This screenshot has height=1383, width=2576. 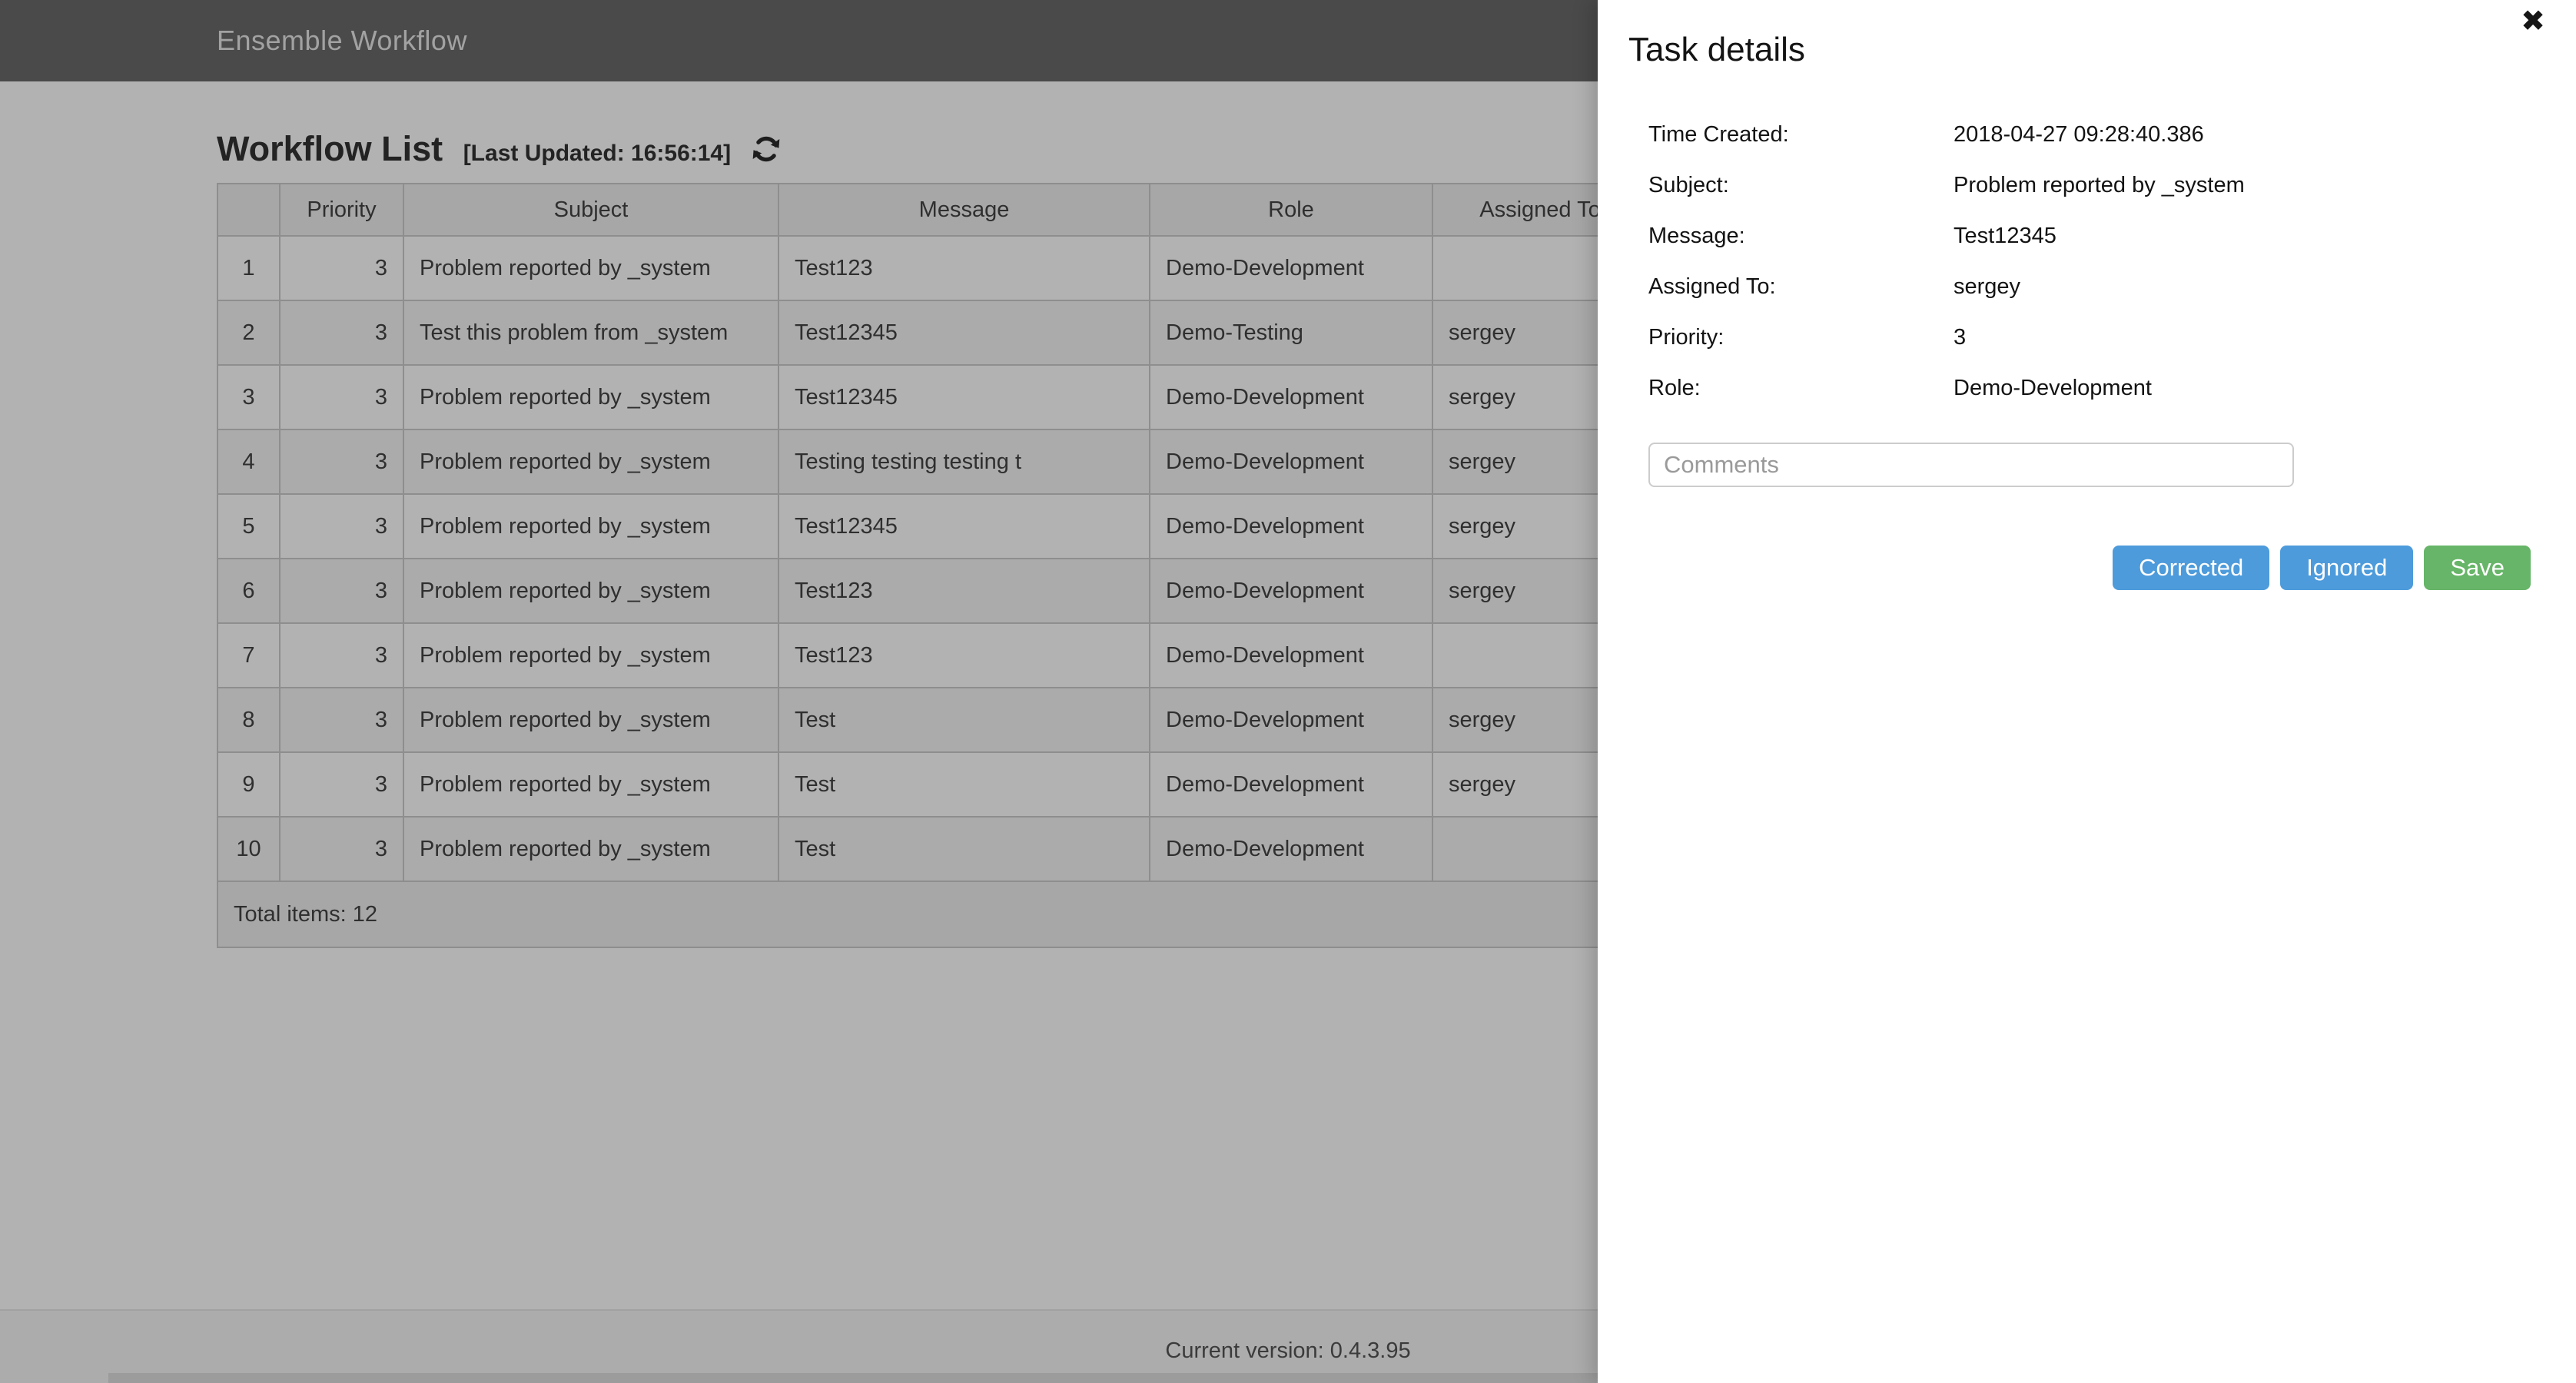 I want to click on task-field-row: Role: Demo-Development, so click(x=2096, y=388).